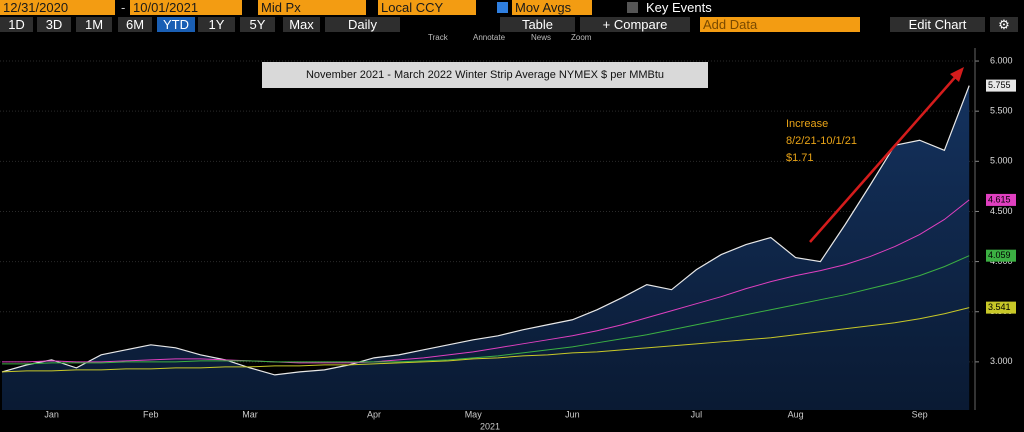 The image size is (1024, 432). Describe the element at coordinates (800, 158) in the screenshot. I see `annotation: $1.71` at that location.